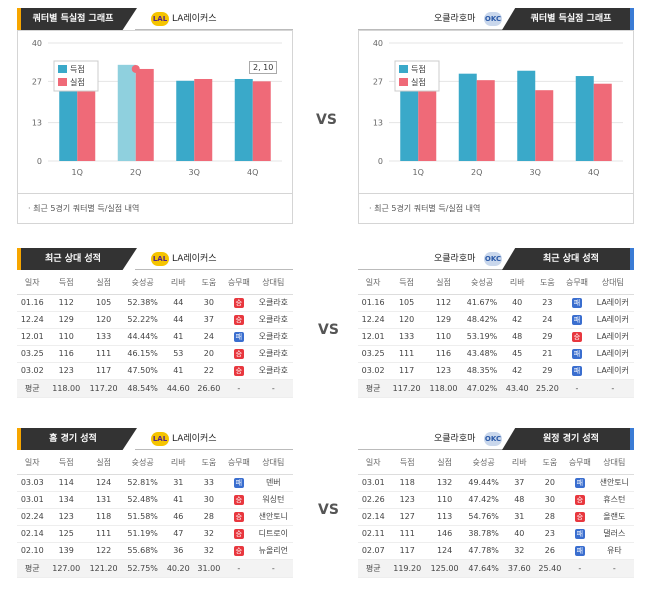 The width and height of the screenshot is (650, 600). What do you see at coordinates (66, 551) in the screenshot?
I see `table-cell: 139` at bounding box center [66, 551].